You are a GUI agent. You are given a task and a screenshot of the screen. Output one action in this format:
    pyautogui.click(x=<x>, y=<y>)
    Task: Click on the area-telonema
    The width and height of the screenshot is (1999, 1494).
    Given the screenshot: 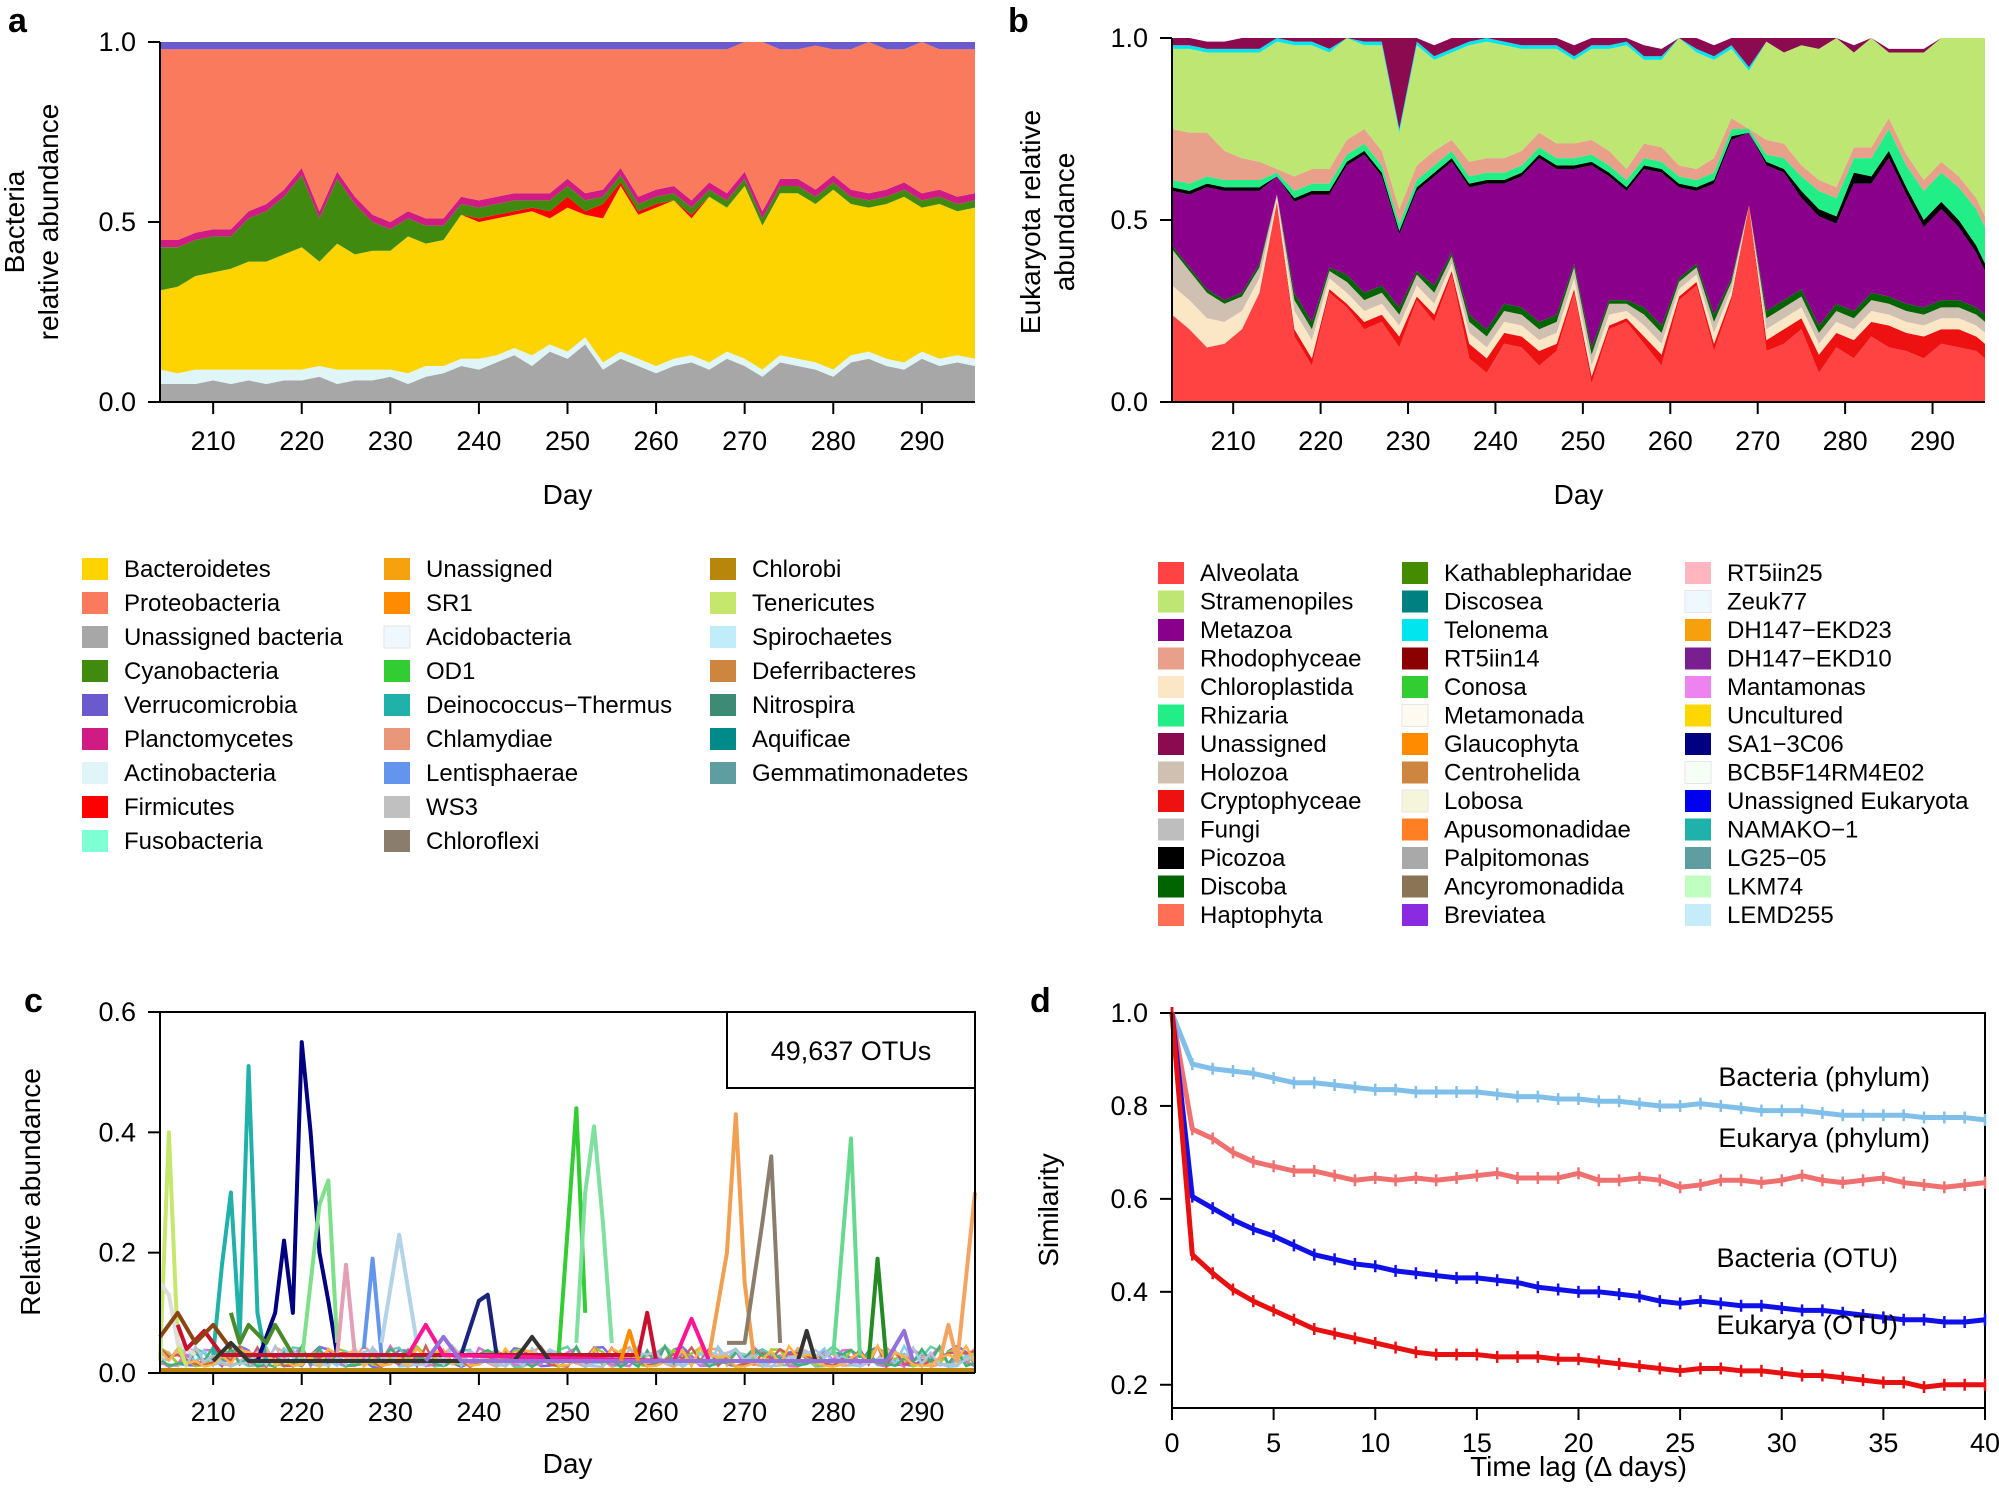 What is the action you would take?
    pyautogui.click(x=1578, y=85)
    